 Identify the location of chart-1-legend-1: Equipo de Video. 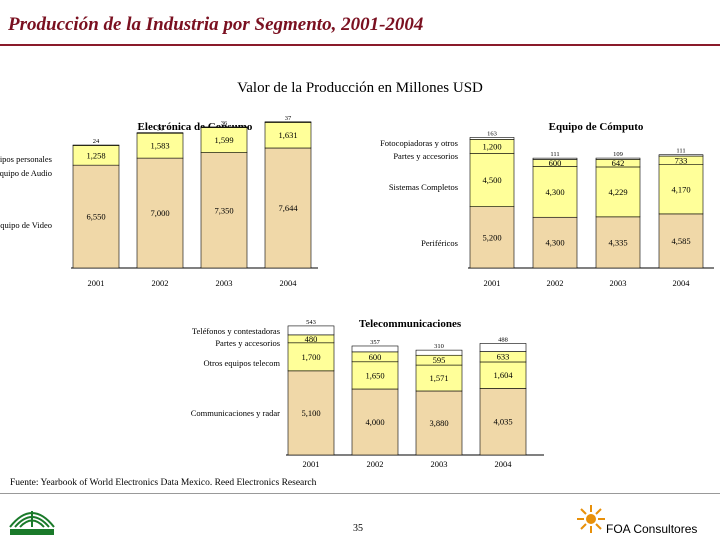
(26, 225).